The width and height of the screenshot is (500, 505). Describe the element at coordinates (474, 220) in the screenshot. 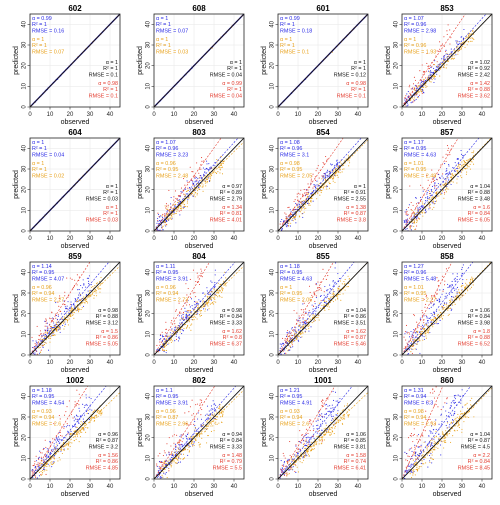

I see `stat-rmse: RMSE = 6.05` at that location.